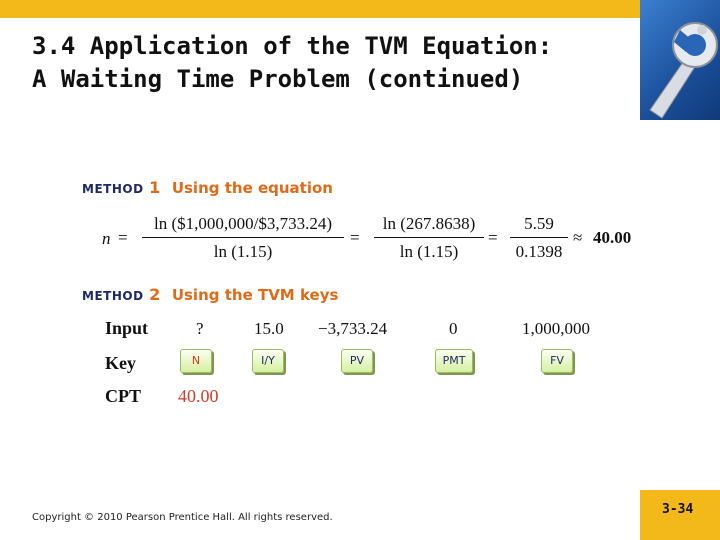 The height and width of the screenshot is (540, 720). What do you see at coordinates (198, 396) in the screenshot?
I see `cpt-result: 40.00` at bounding box center [198, 396].